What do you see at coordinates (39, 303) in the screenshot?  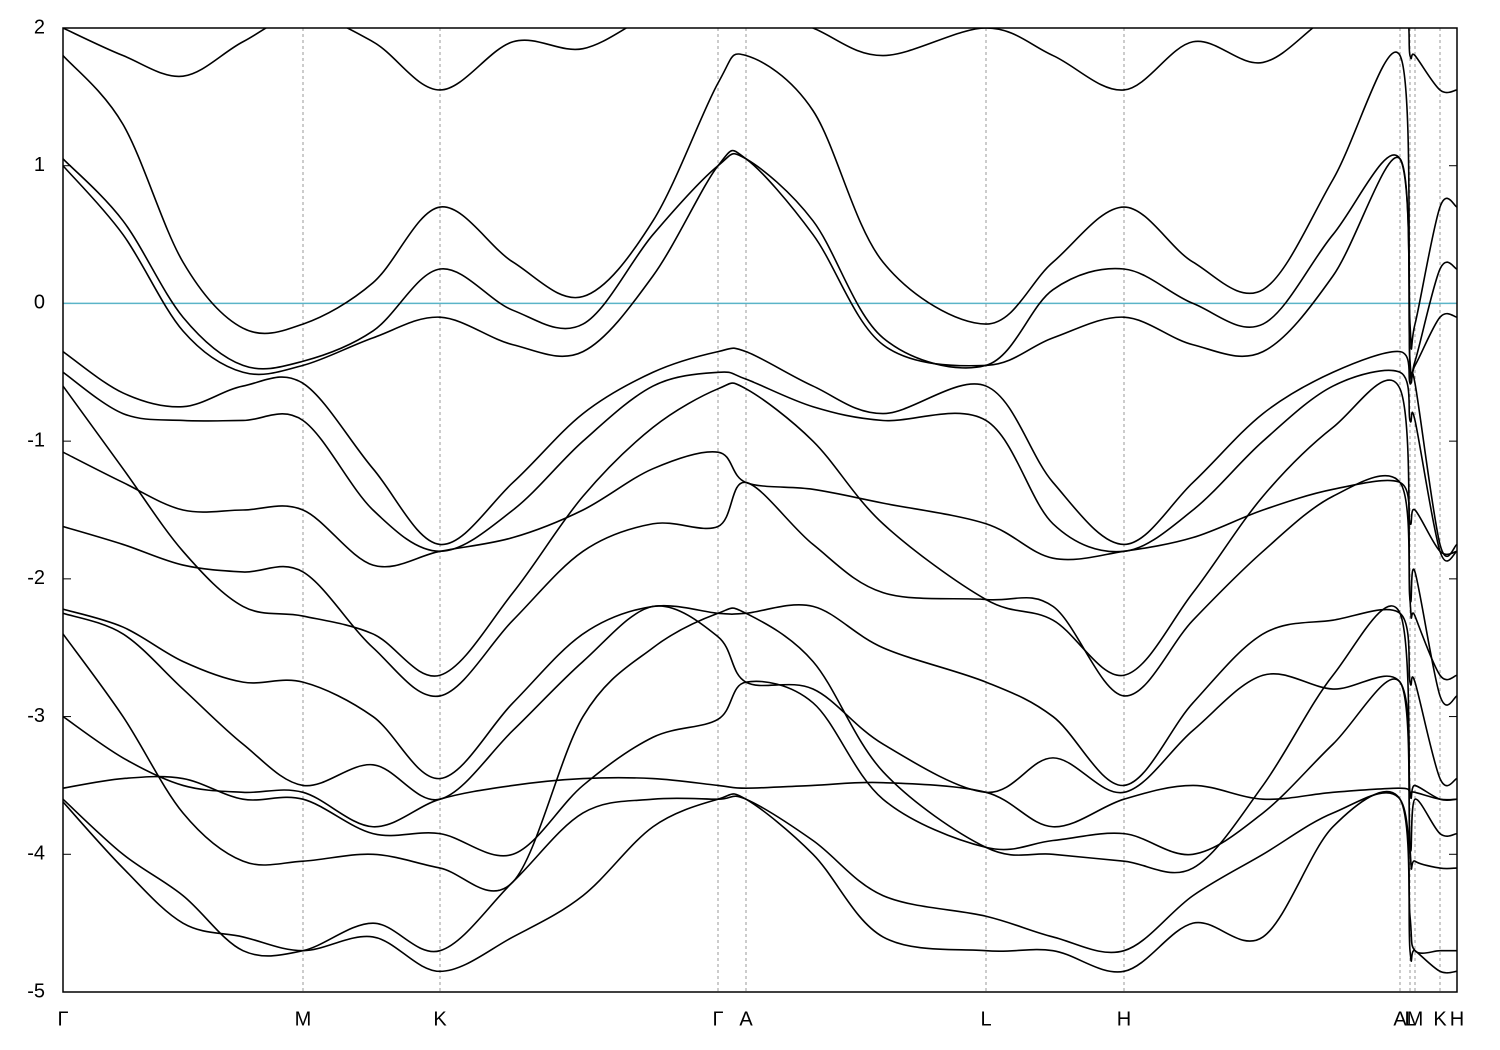 I see `y-tick-label: 0` at bounding box center [39, 303].